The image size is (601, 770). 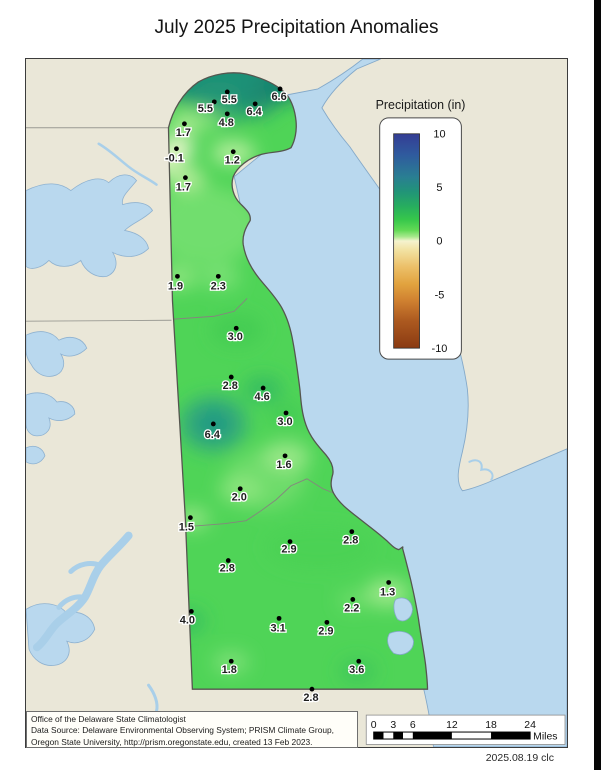 I want to click on legend-tick-labels: 10 5 0 -5 -10, so click(x=440, y=242).